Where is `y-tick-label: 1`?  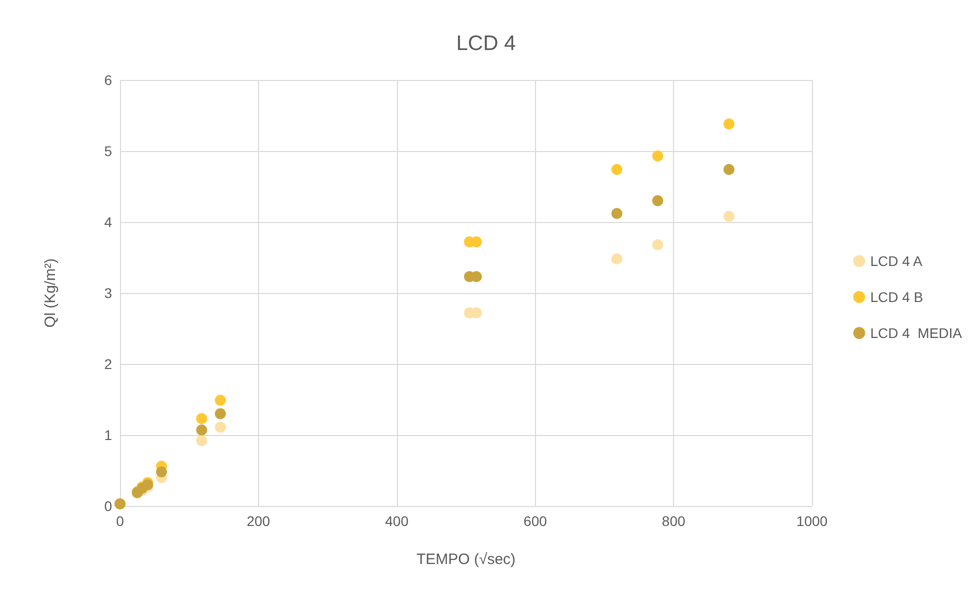 y-tick-label: 1 is located at coordinates (108, 435).